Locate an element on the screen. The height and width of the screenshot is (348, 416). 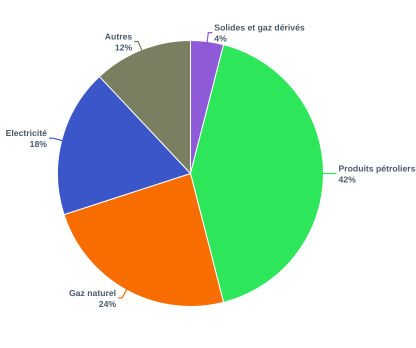
slice-label: Gaz naturel is located at coordinates (92, 293).